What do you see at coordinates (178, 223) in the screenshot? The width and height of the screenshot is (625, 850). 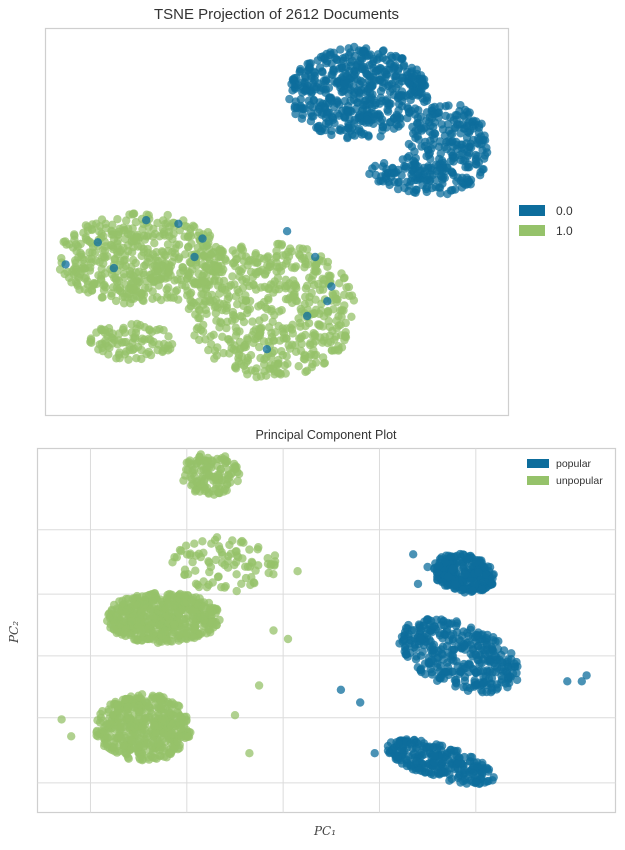 I see `data-point-0-0-outlier` at bounding box center [178, 223].